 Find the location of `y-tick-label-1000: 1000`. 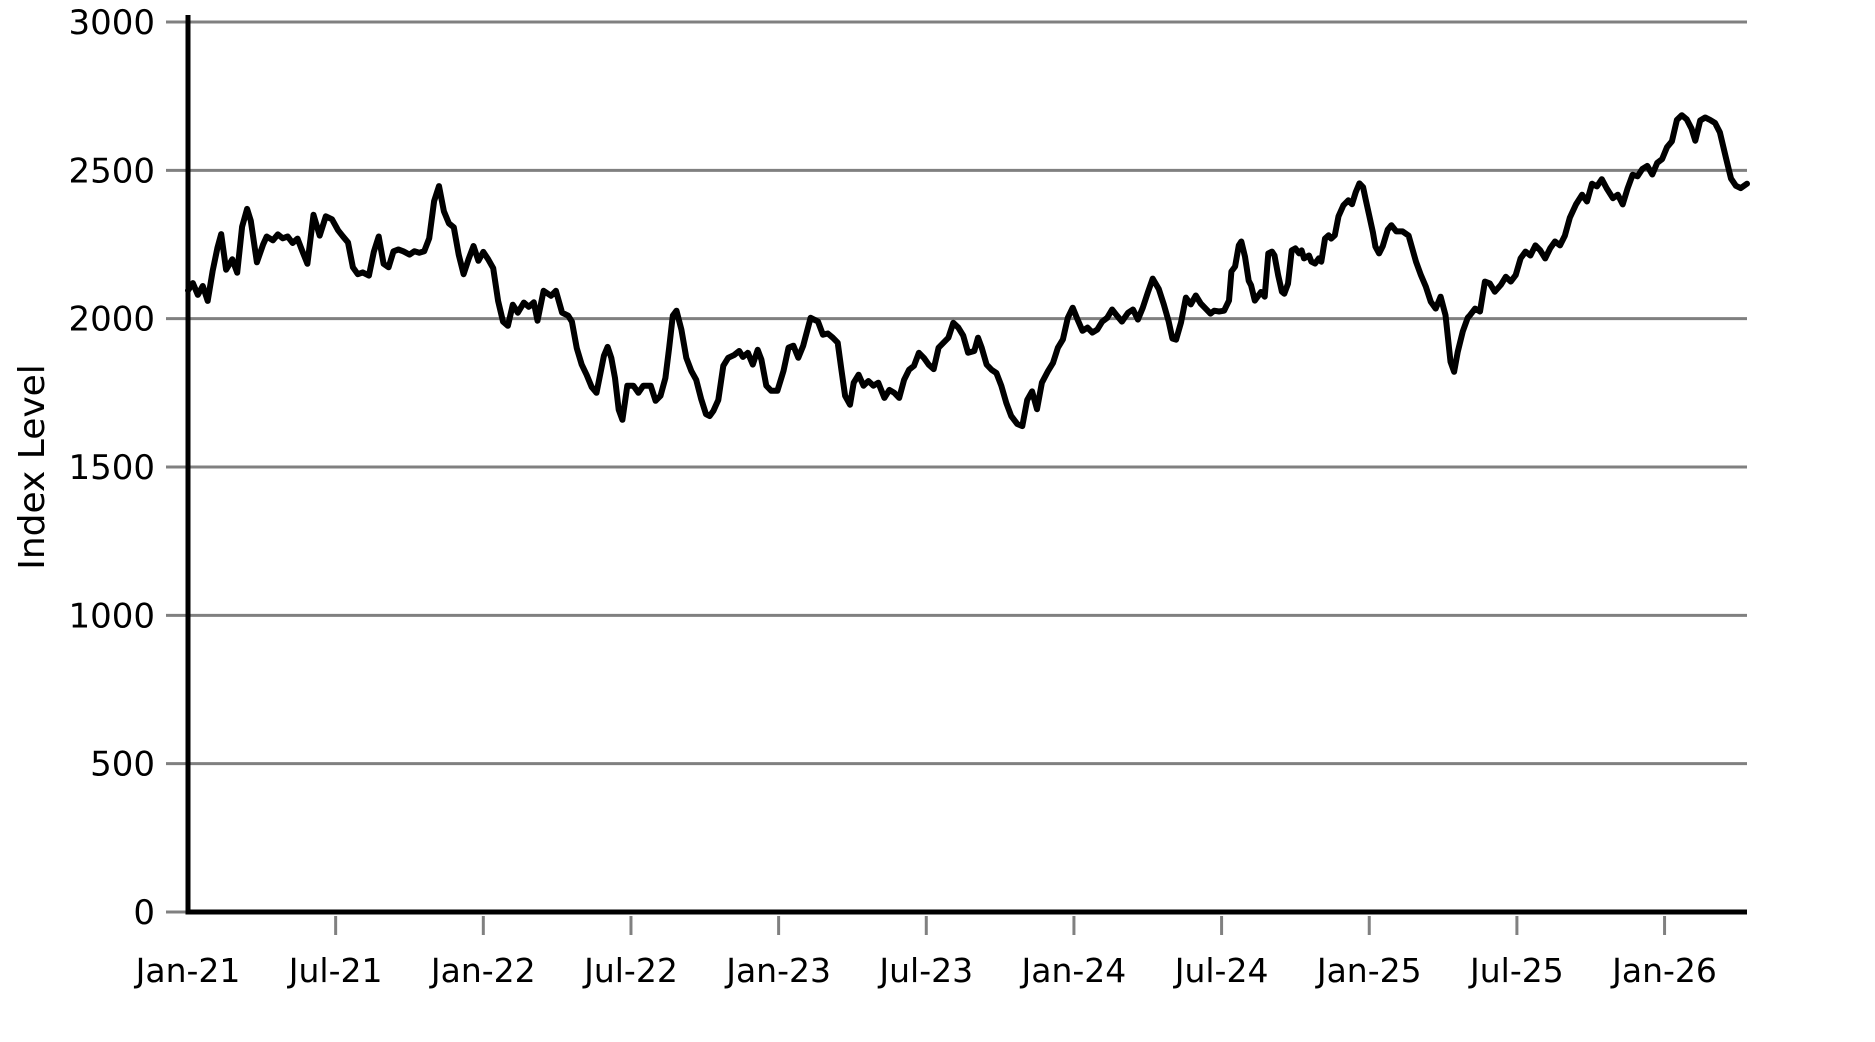

y-tick-label-1000: 1000 is located at coordinates (111, 616).